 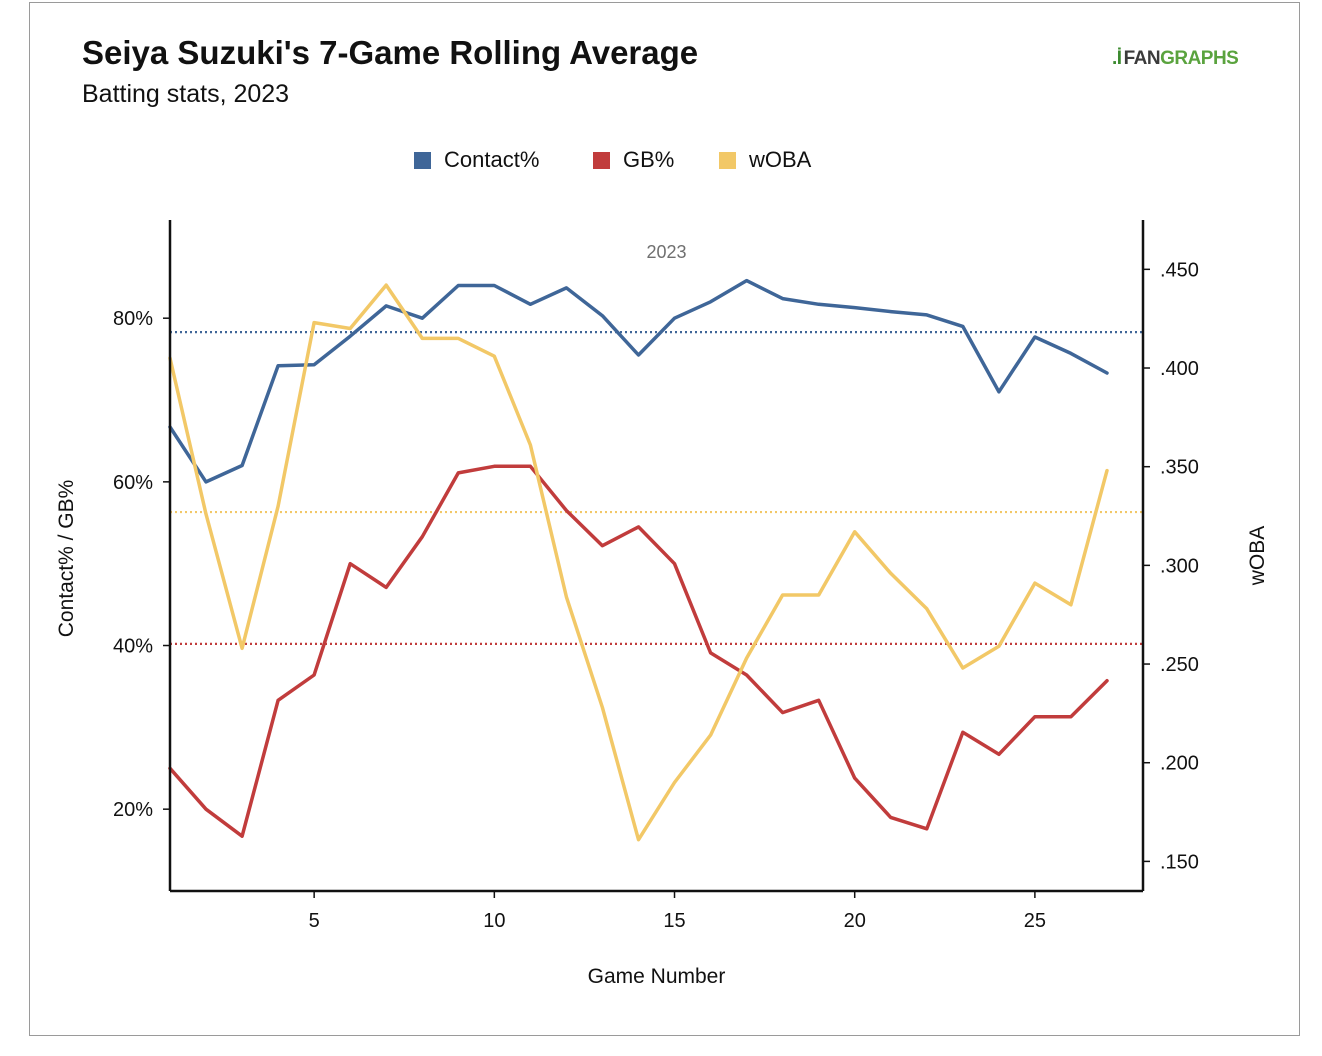 I want to click on y-right-tick-label: .350, so click(x=1179, y=468).